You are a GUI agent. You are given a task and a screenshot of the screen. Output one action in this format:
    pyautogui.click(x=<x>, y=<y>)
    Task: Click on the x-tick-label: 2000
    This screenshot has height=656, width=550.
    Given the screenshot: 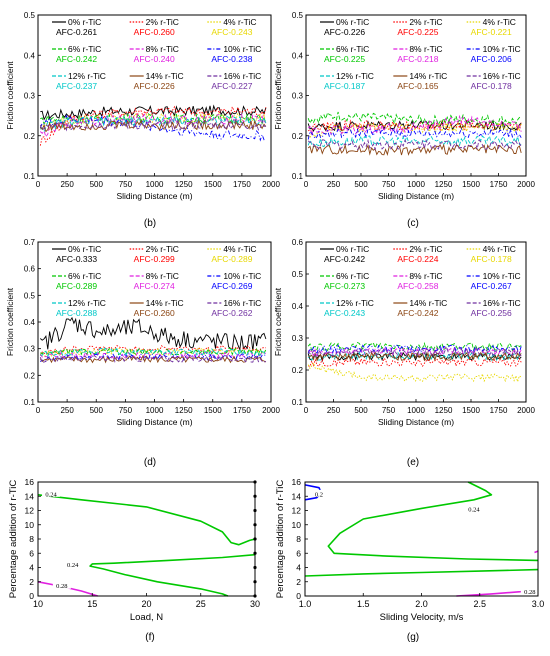 What is the action you would take?
    pyautogui.click(x=526, y=184)
    